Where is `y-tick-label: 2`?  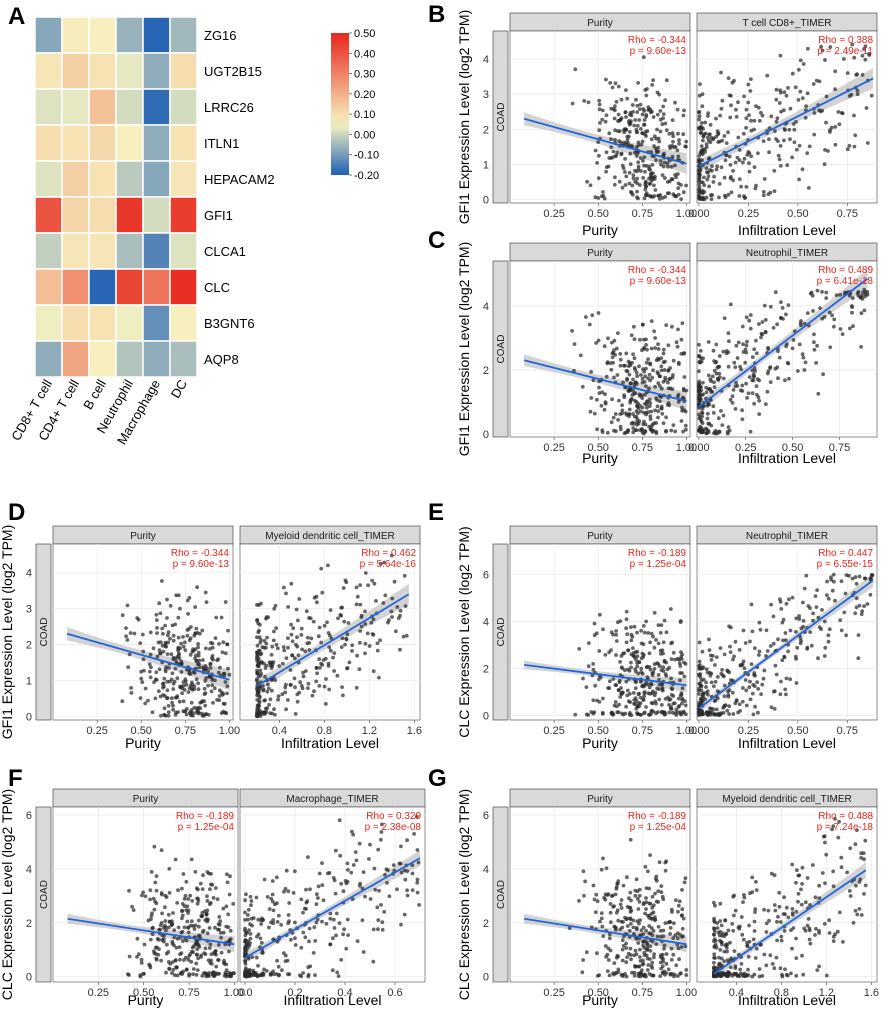 y-tick-label: 2 is located at coordinates (486, 371).